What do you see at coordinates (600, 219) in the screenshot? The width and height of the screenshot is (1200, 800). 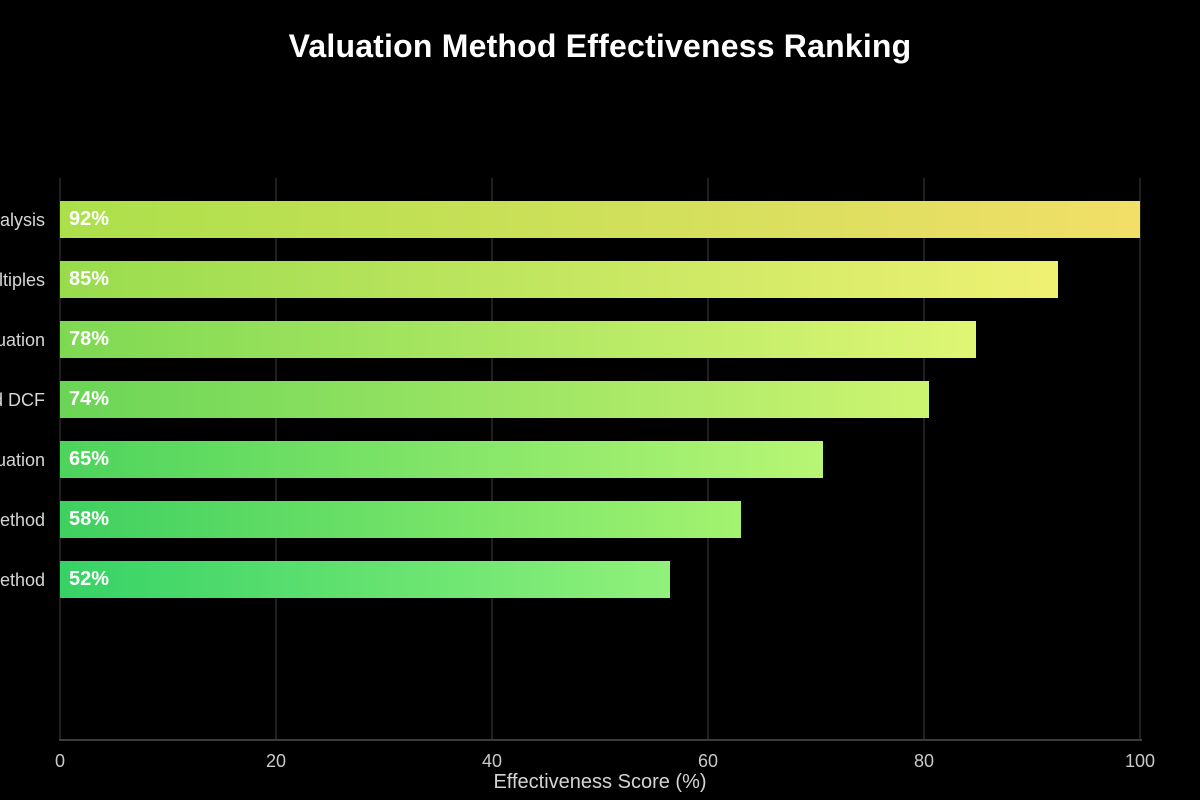 I see `bar-row-1: 92%` at bounding box center [600, 219].